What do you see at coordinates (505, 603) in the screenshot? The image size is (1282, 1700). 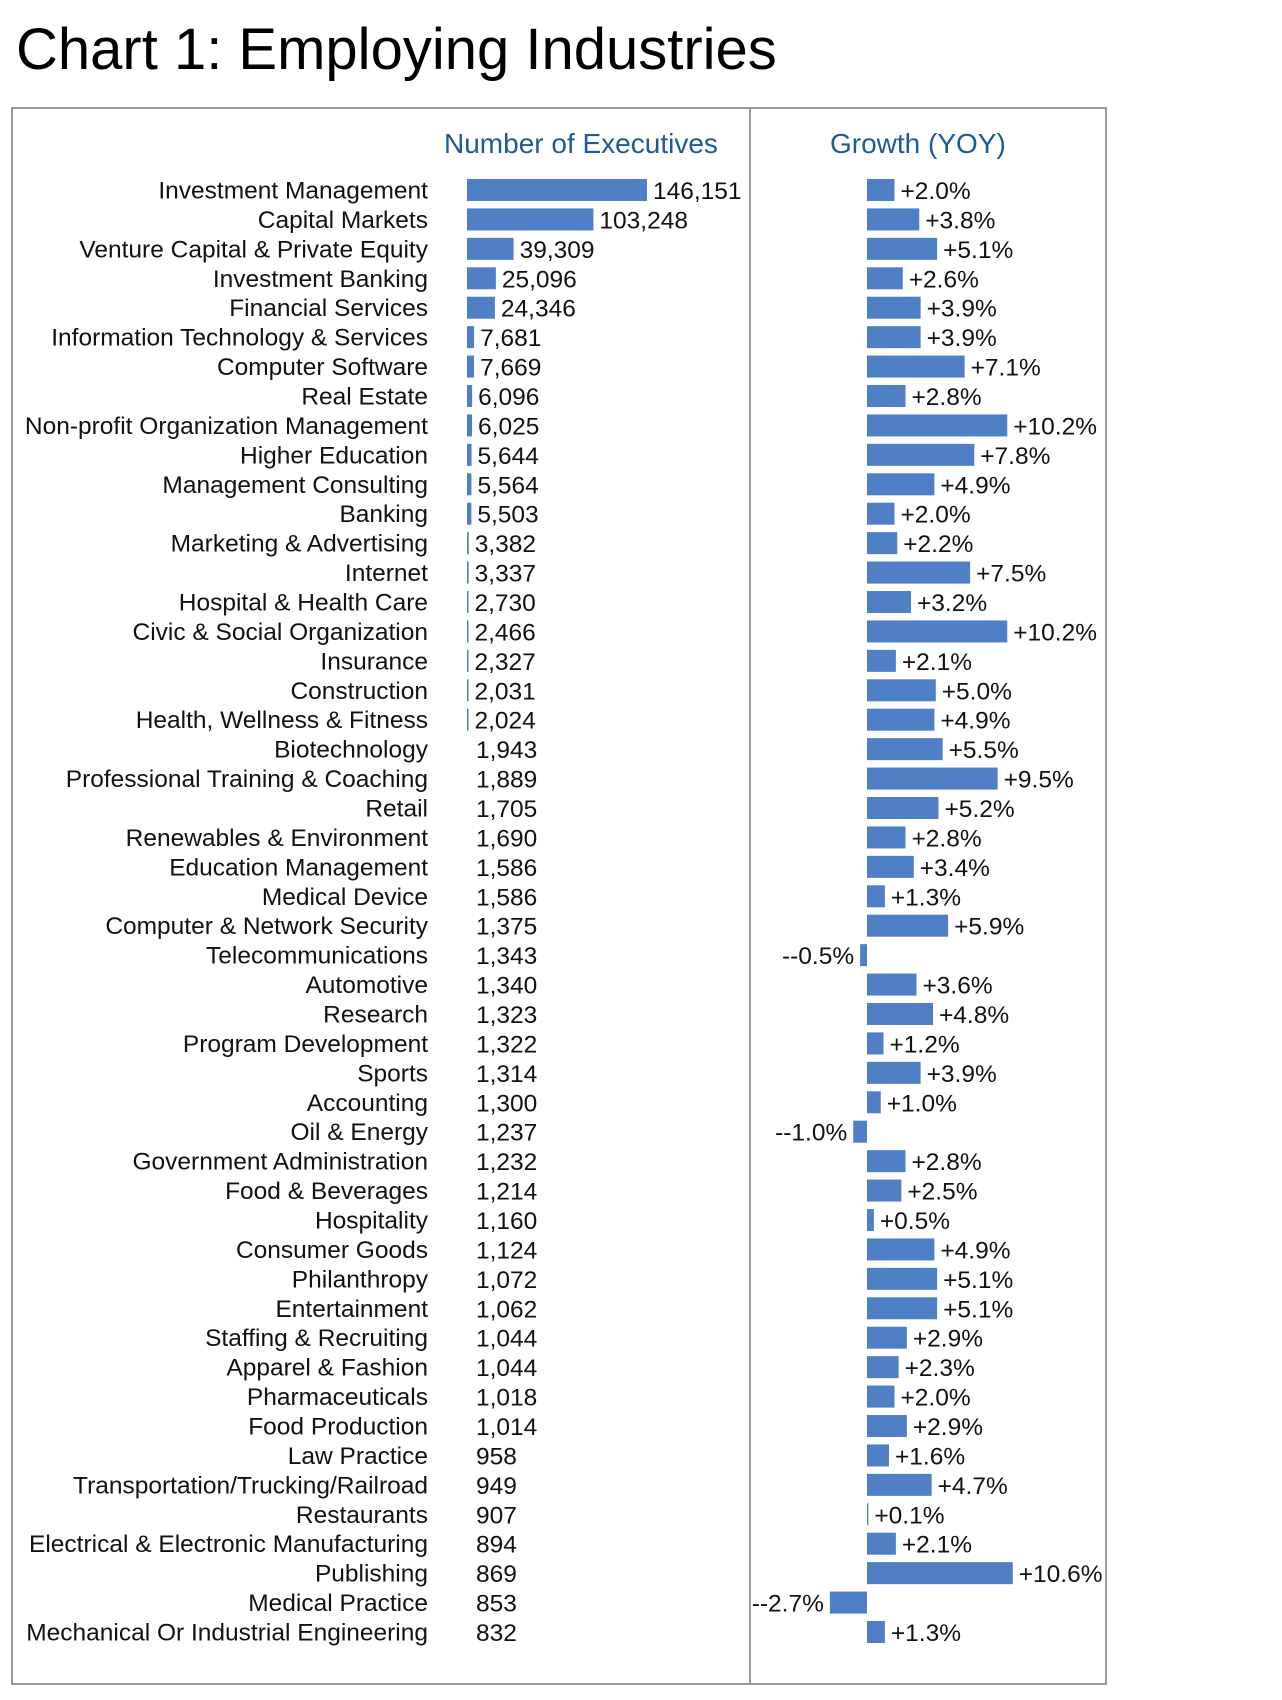 I see `executives-value-label: 2,730` at bounding box center [505, 603].